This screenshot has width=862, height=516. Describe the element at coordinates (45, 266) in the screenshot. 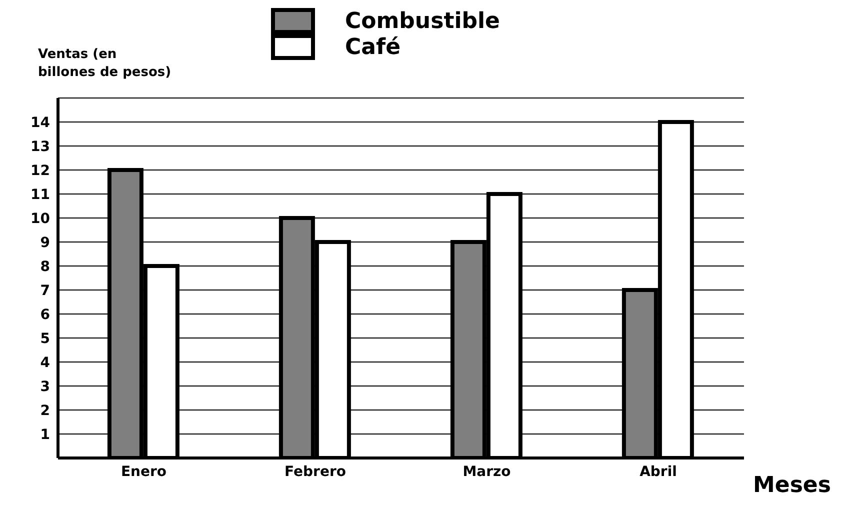

I see `y-tick-label: 8` at that location.